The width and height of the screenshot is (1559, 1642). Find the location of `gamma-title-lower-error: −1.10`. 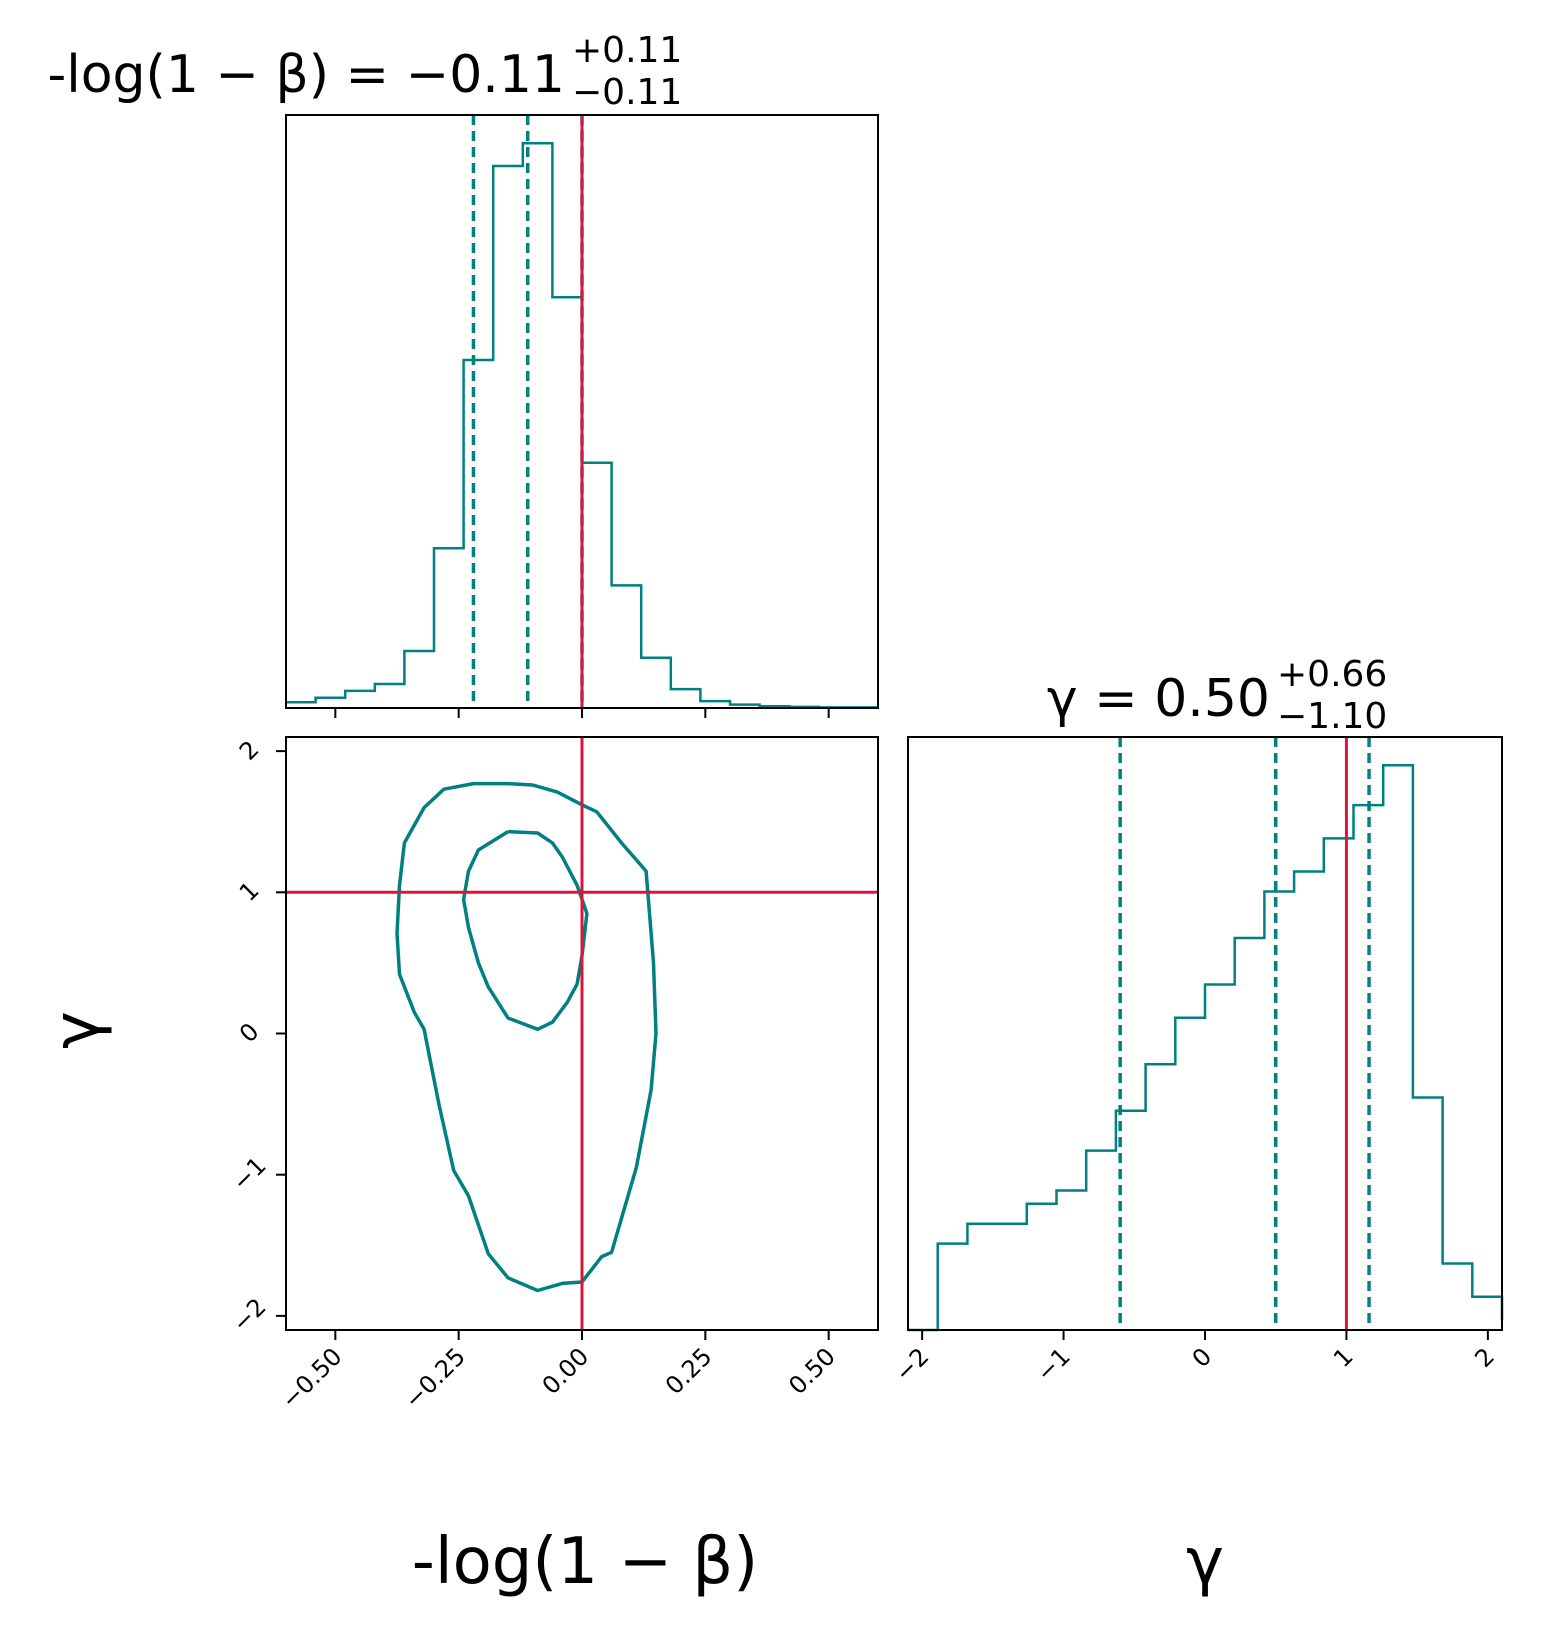

gamma-title-lower-error: −1.10 is located at coordinates (1332, 716).